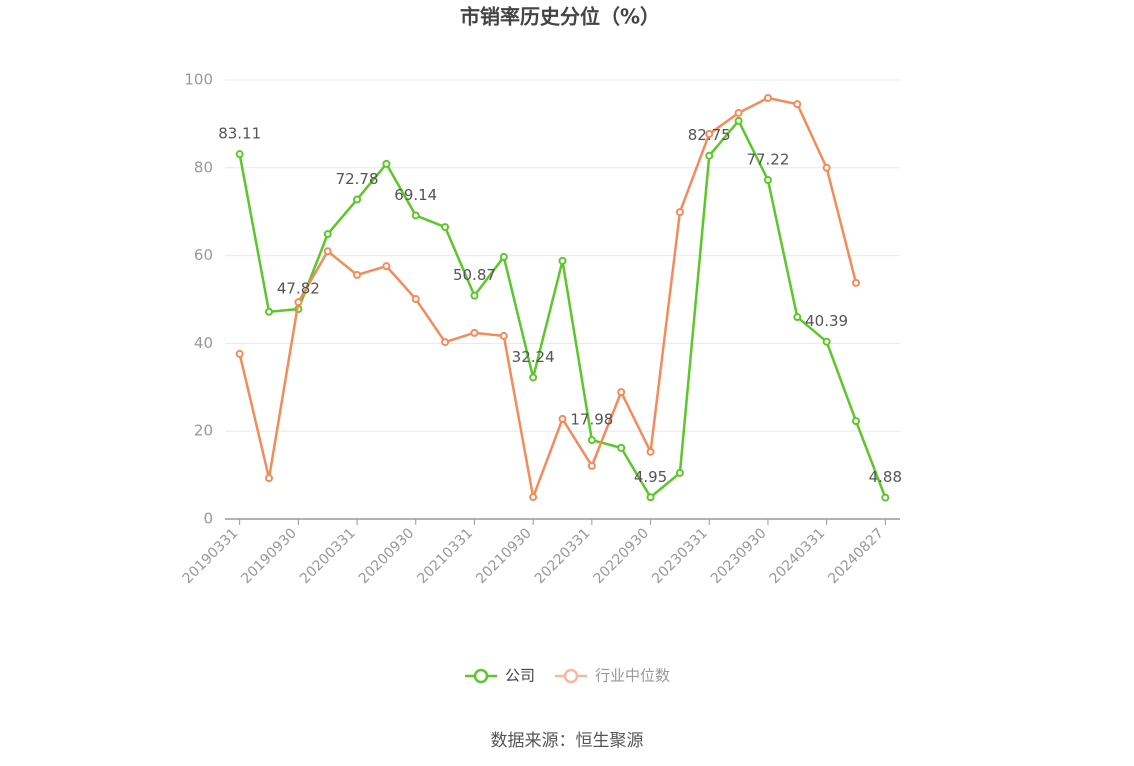 The image size is (1134, 766). Describe the element at coordinates (474, 275) in the screenshot. I see `data-label: 50.87` at that location.